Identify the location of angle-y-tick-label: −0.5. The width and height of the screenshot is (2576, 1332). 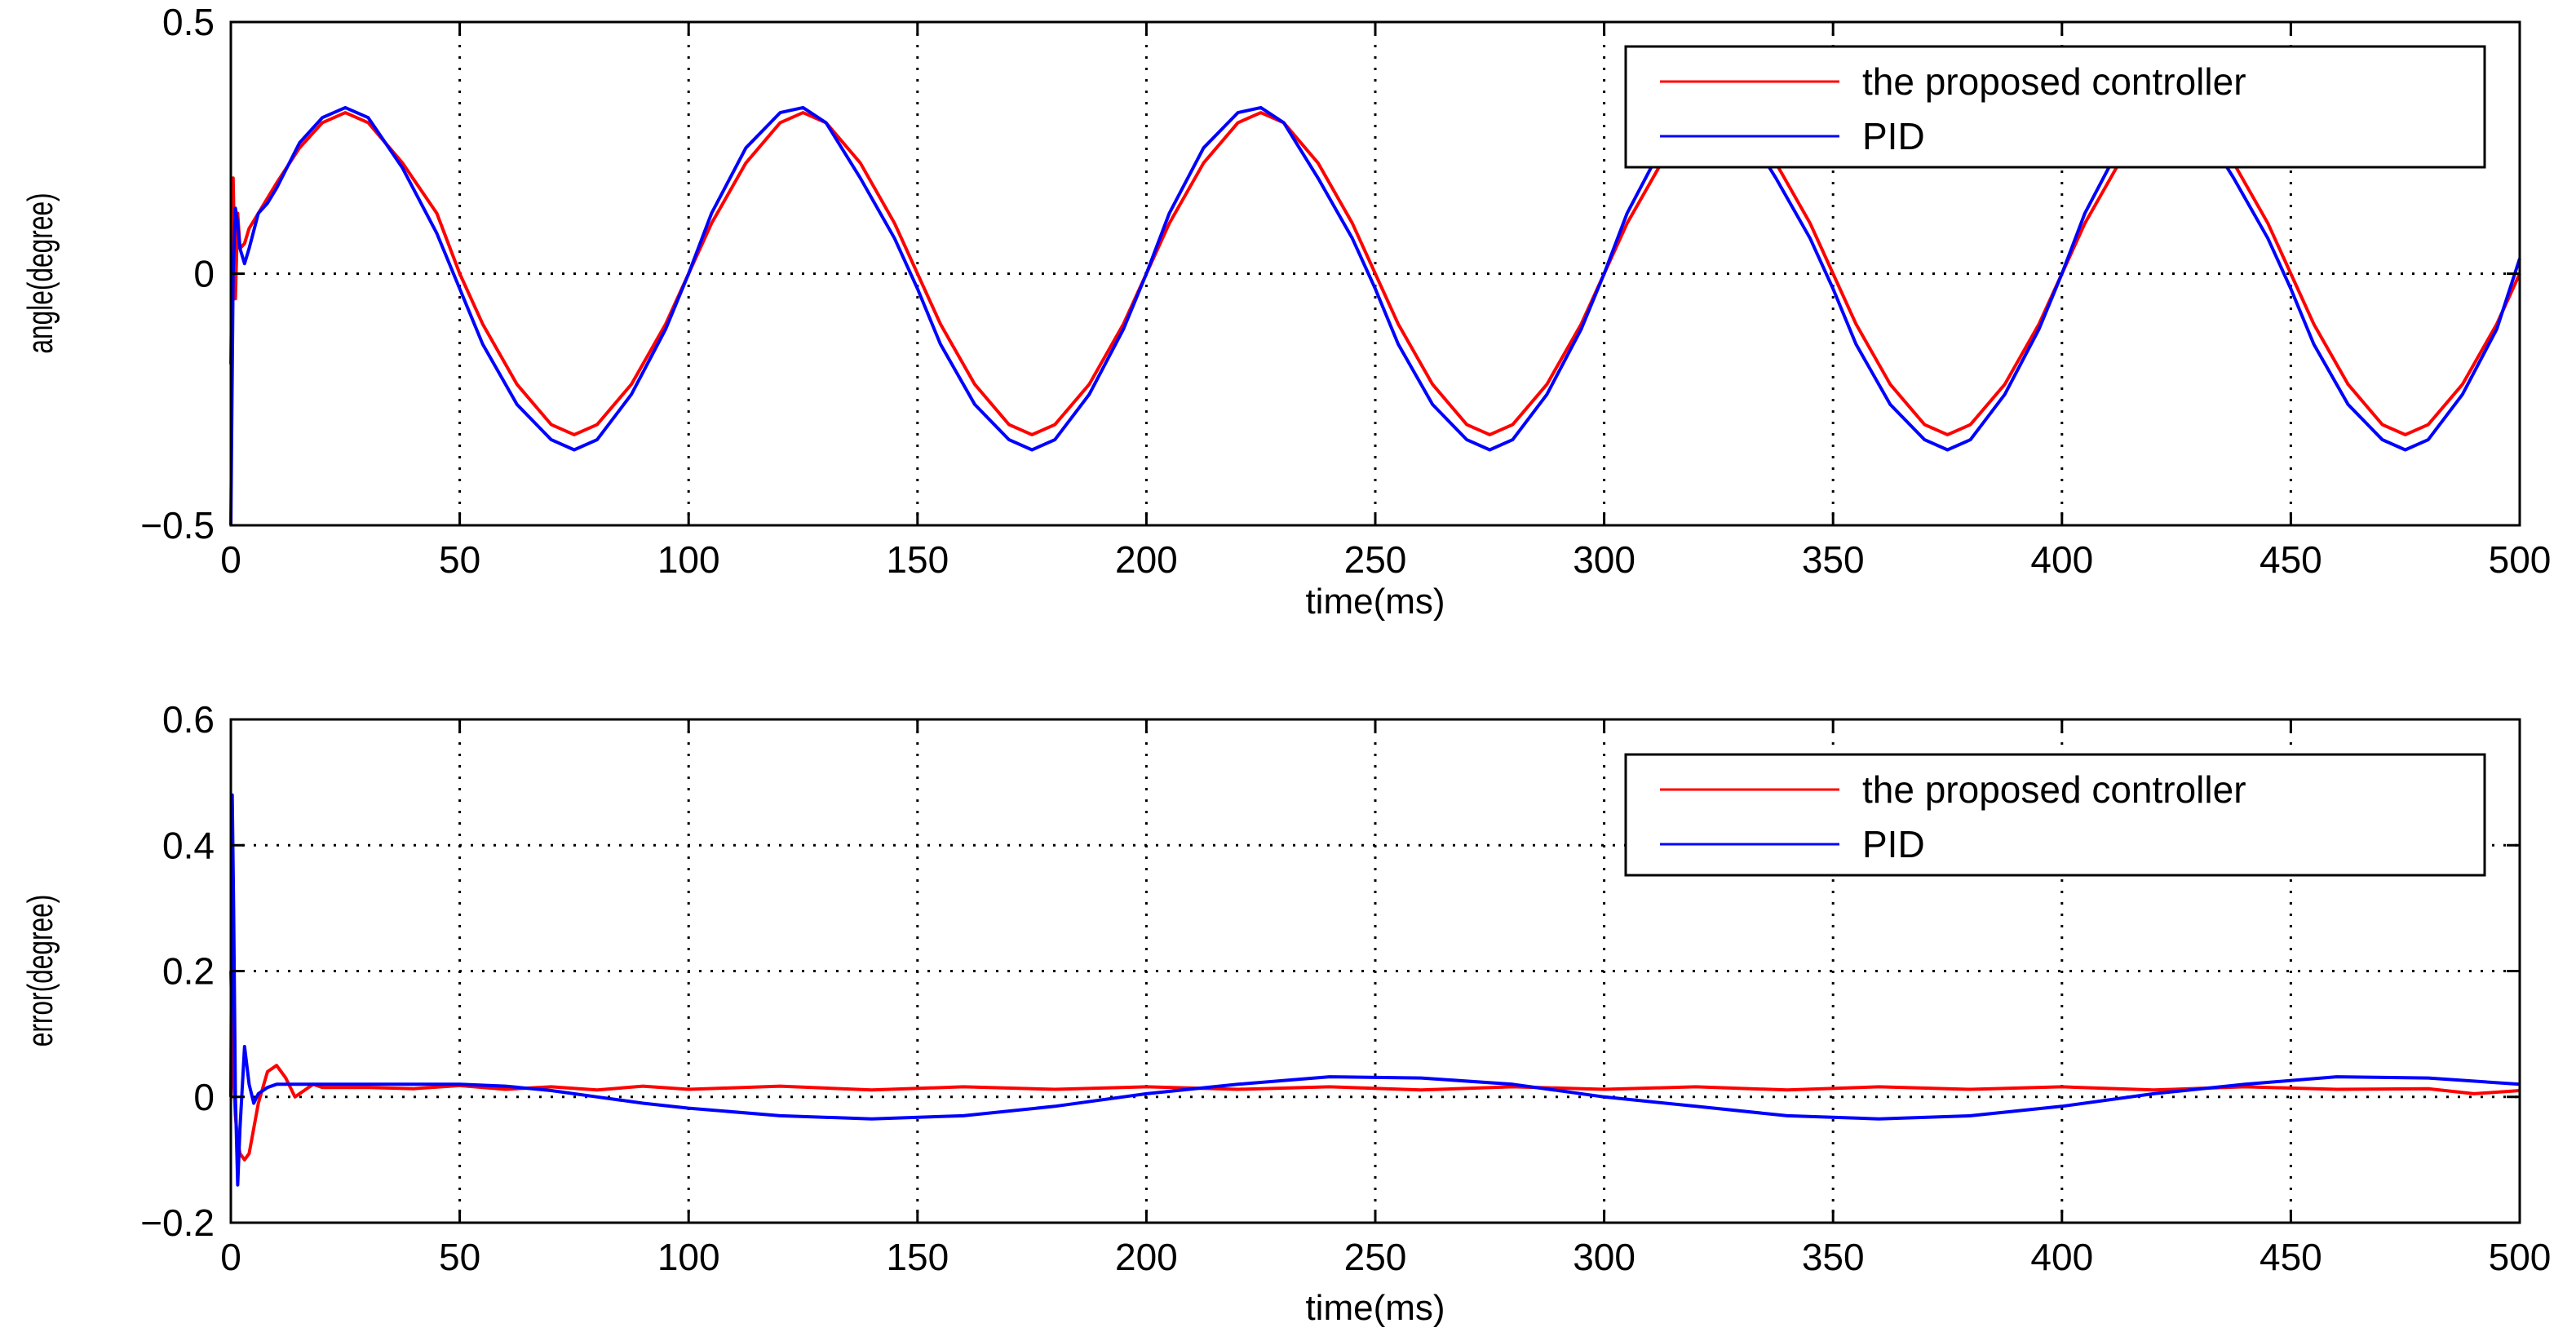
(177, 525).